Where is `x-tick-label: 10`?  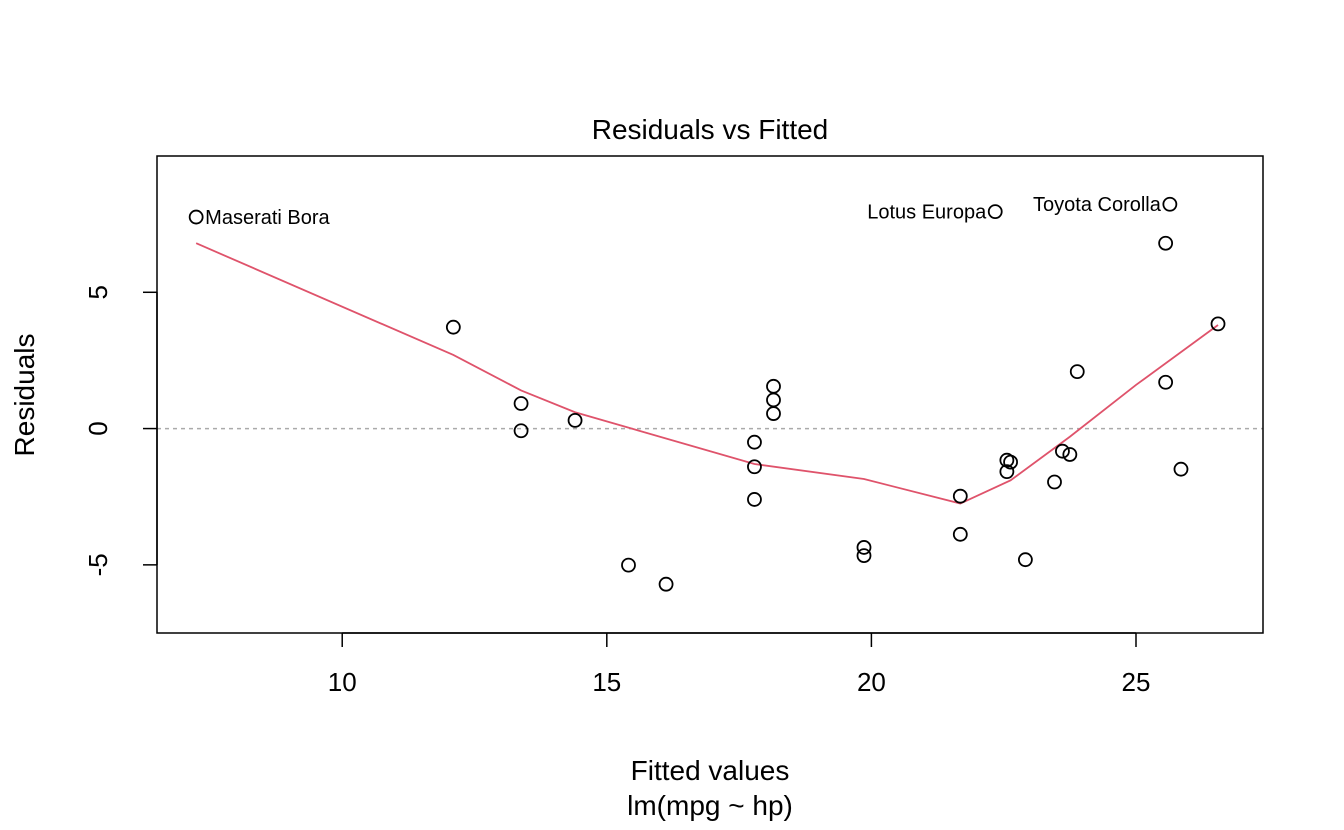 x-tick-label: 10 is located at coordinates (342, 682).